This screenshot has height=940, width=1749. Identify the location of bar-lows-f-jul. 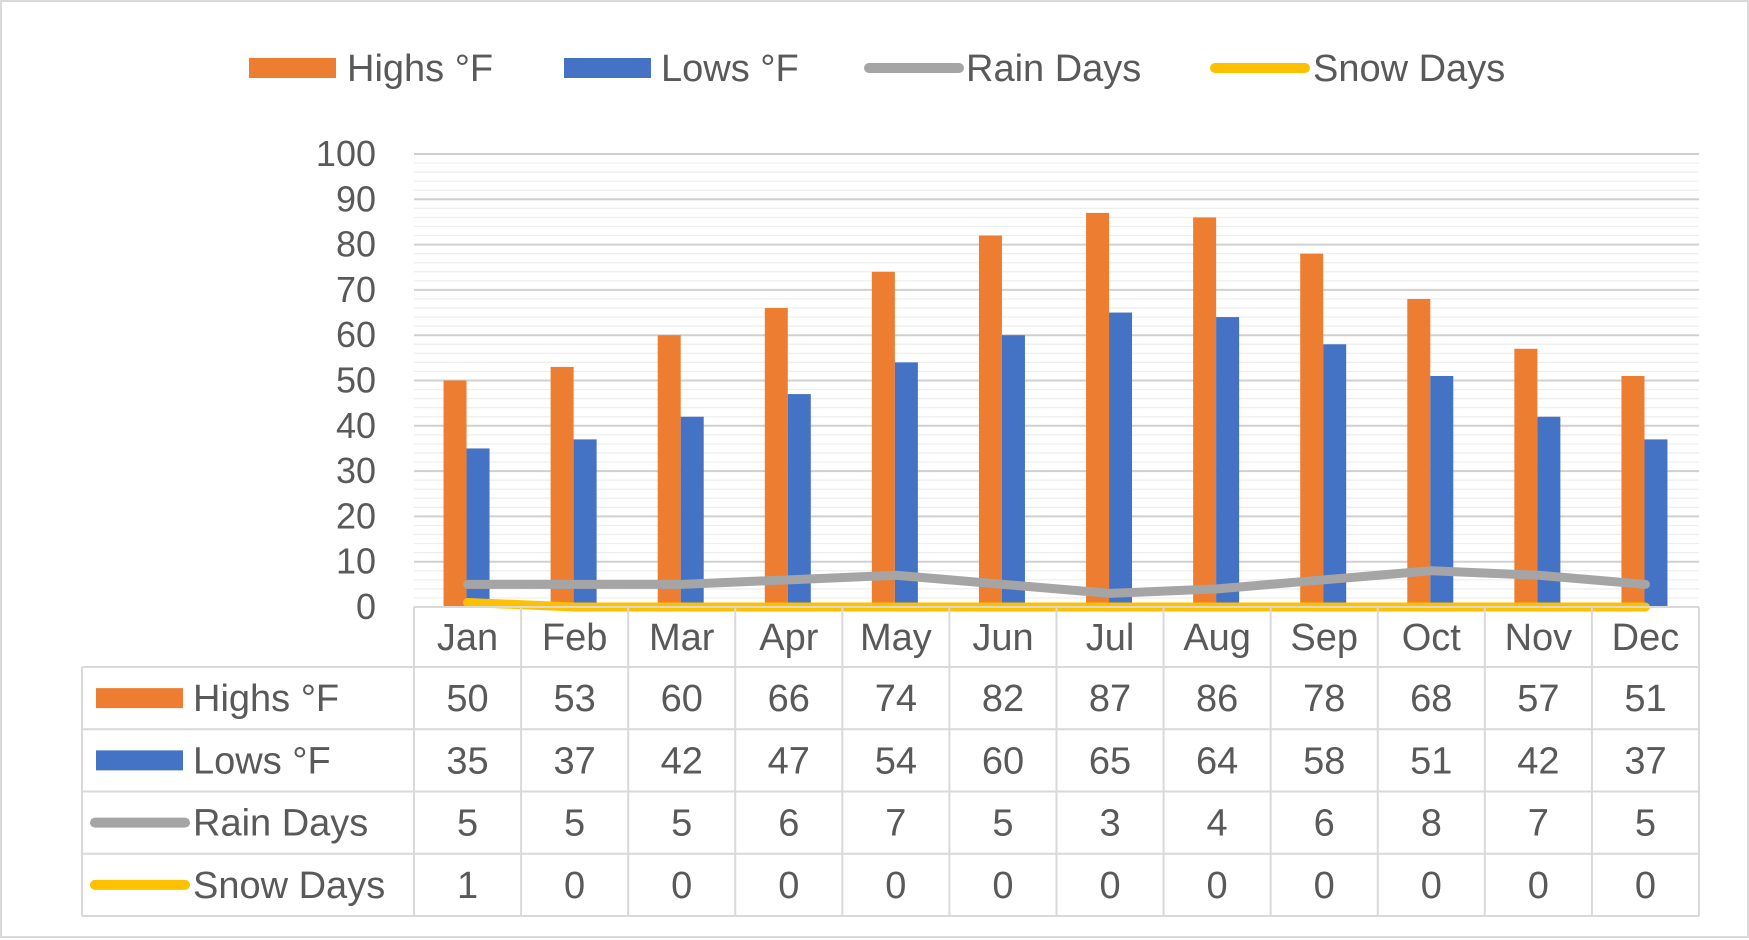
(1121, 459).